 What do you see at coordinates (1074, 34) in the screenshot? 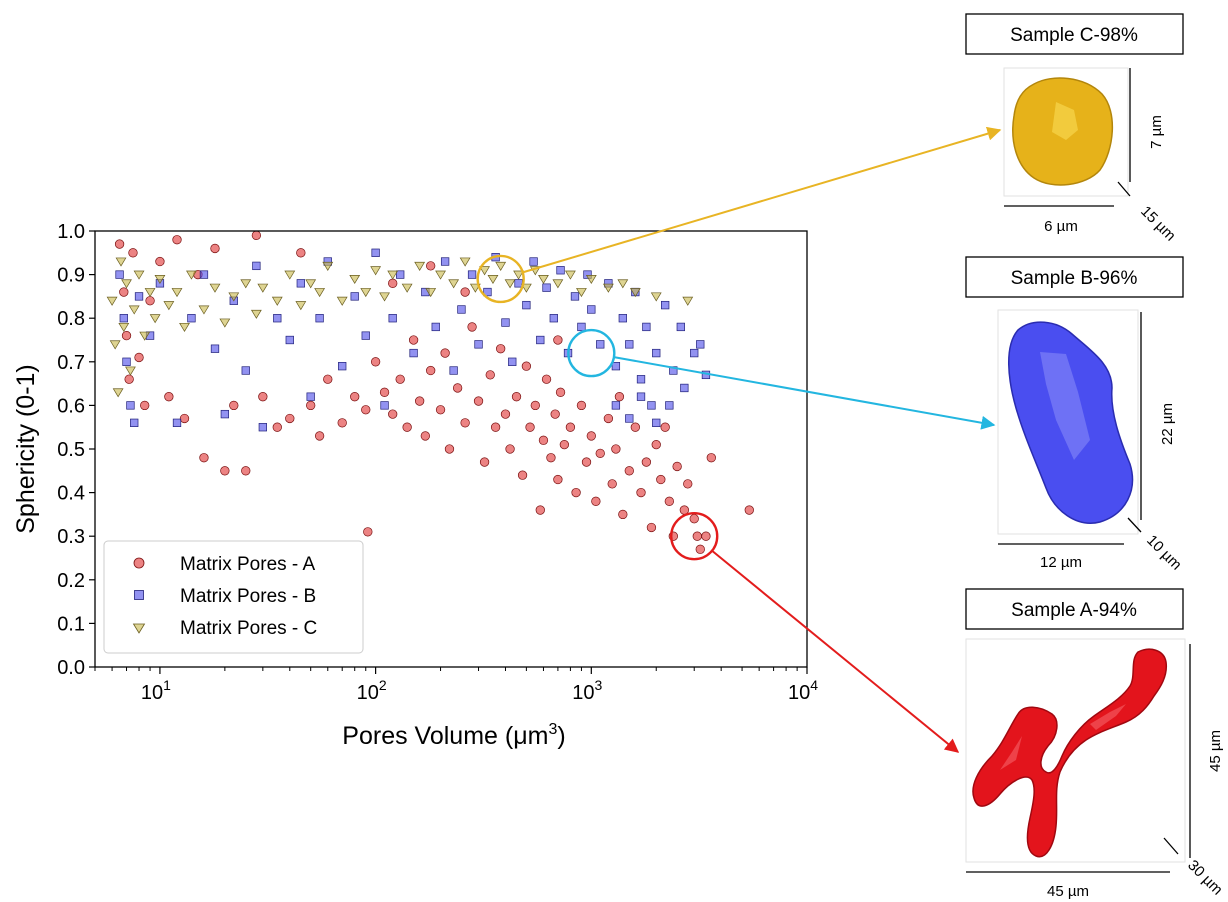
I see `panel-title-box-c` at bounding box center [1074, 34].